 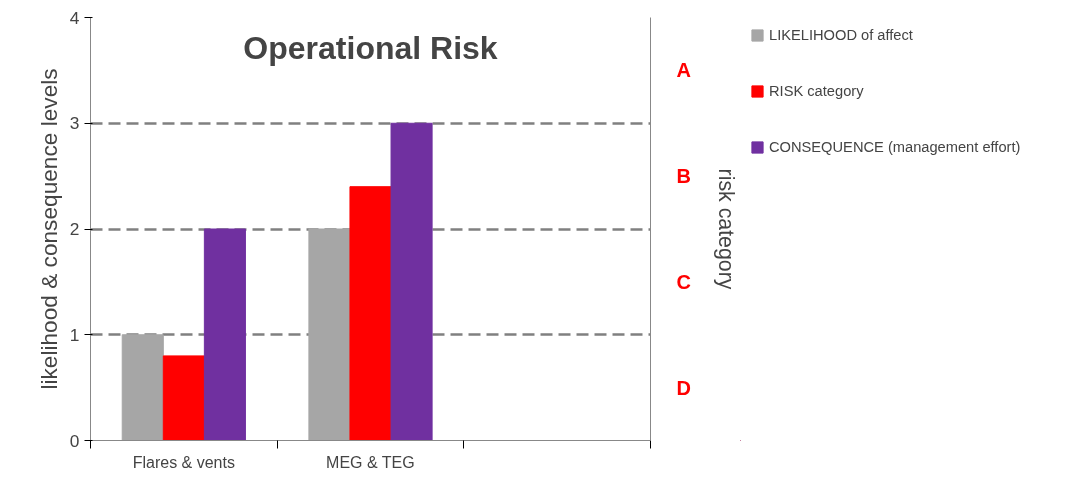 What do you see at coordinates (183, 462) in the screenshot?
I see `x-tick-label: Flares & vents` at bounding box center [183, 462].